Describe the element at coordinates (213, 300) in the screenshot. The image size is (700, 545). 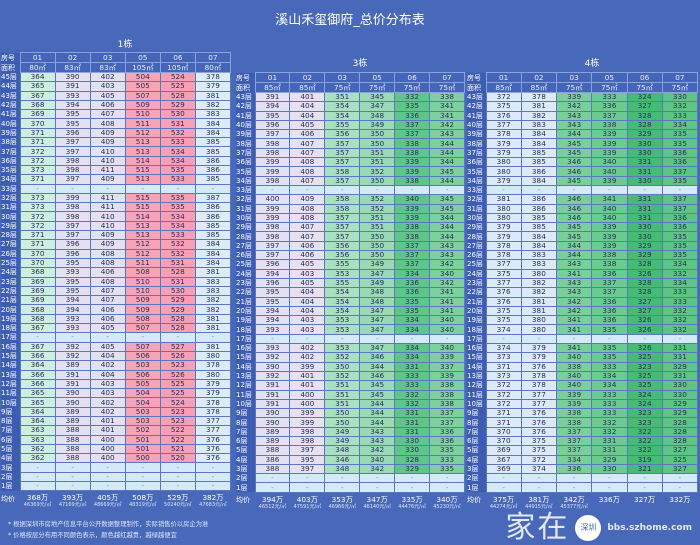
I see `price-cell: 382` at that location.